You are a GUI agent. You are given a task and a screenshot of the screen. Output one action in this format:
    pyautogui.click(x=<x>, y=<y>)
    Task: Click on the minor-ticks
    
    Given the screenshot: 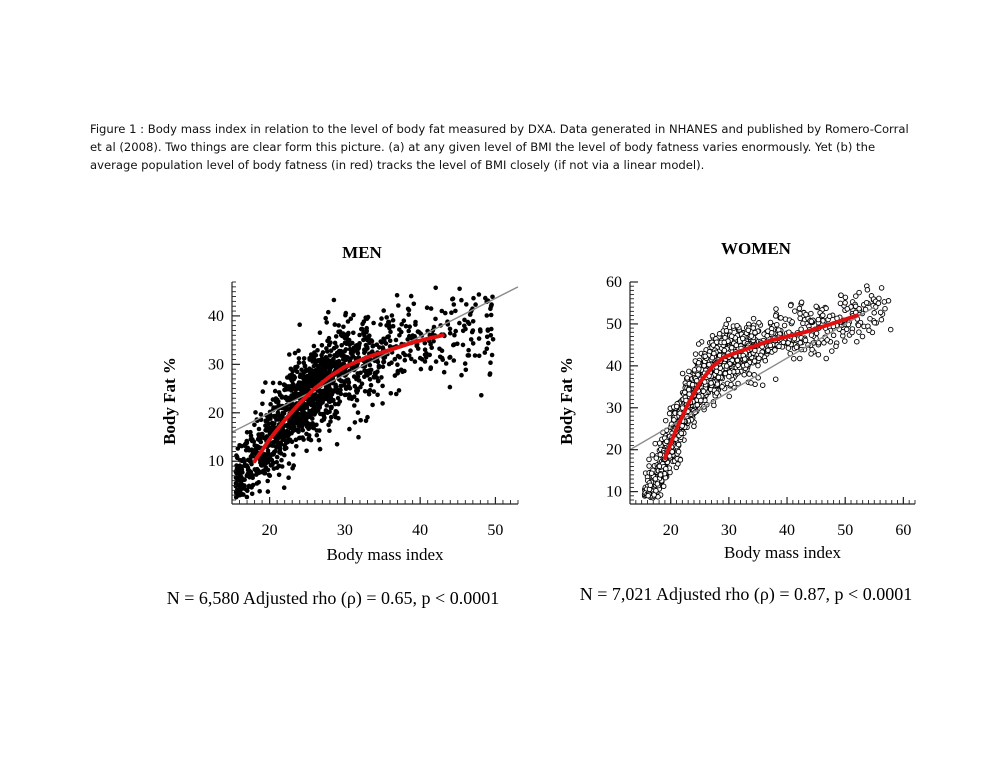 What is the action you would take?
    pyautogui.click(x=772, y=392)
    